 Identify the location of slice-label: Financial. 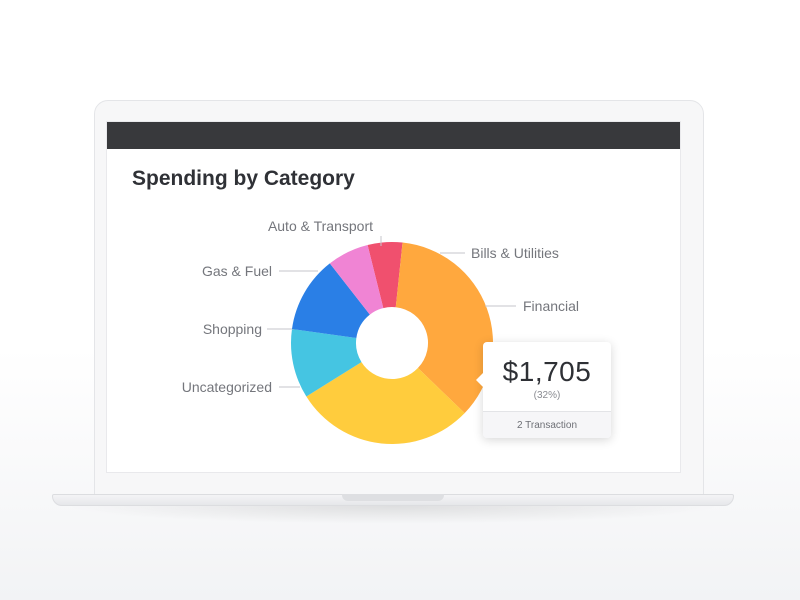
(551, 306).